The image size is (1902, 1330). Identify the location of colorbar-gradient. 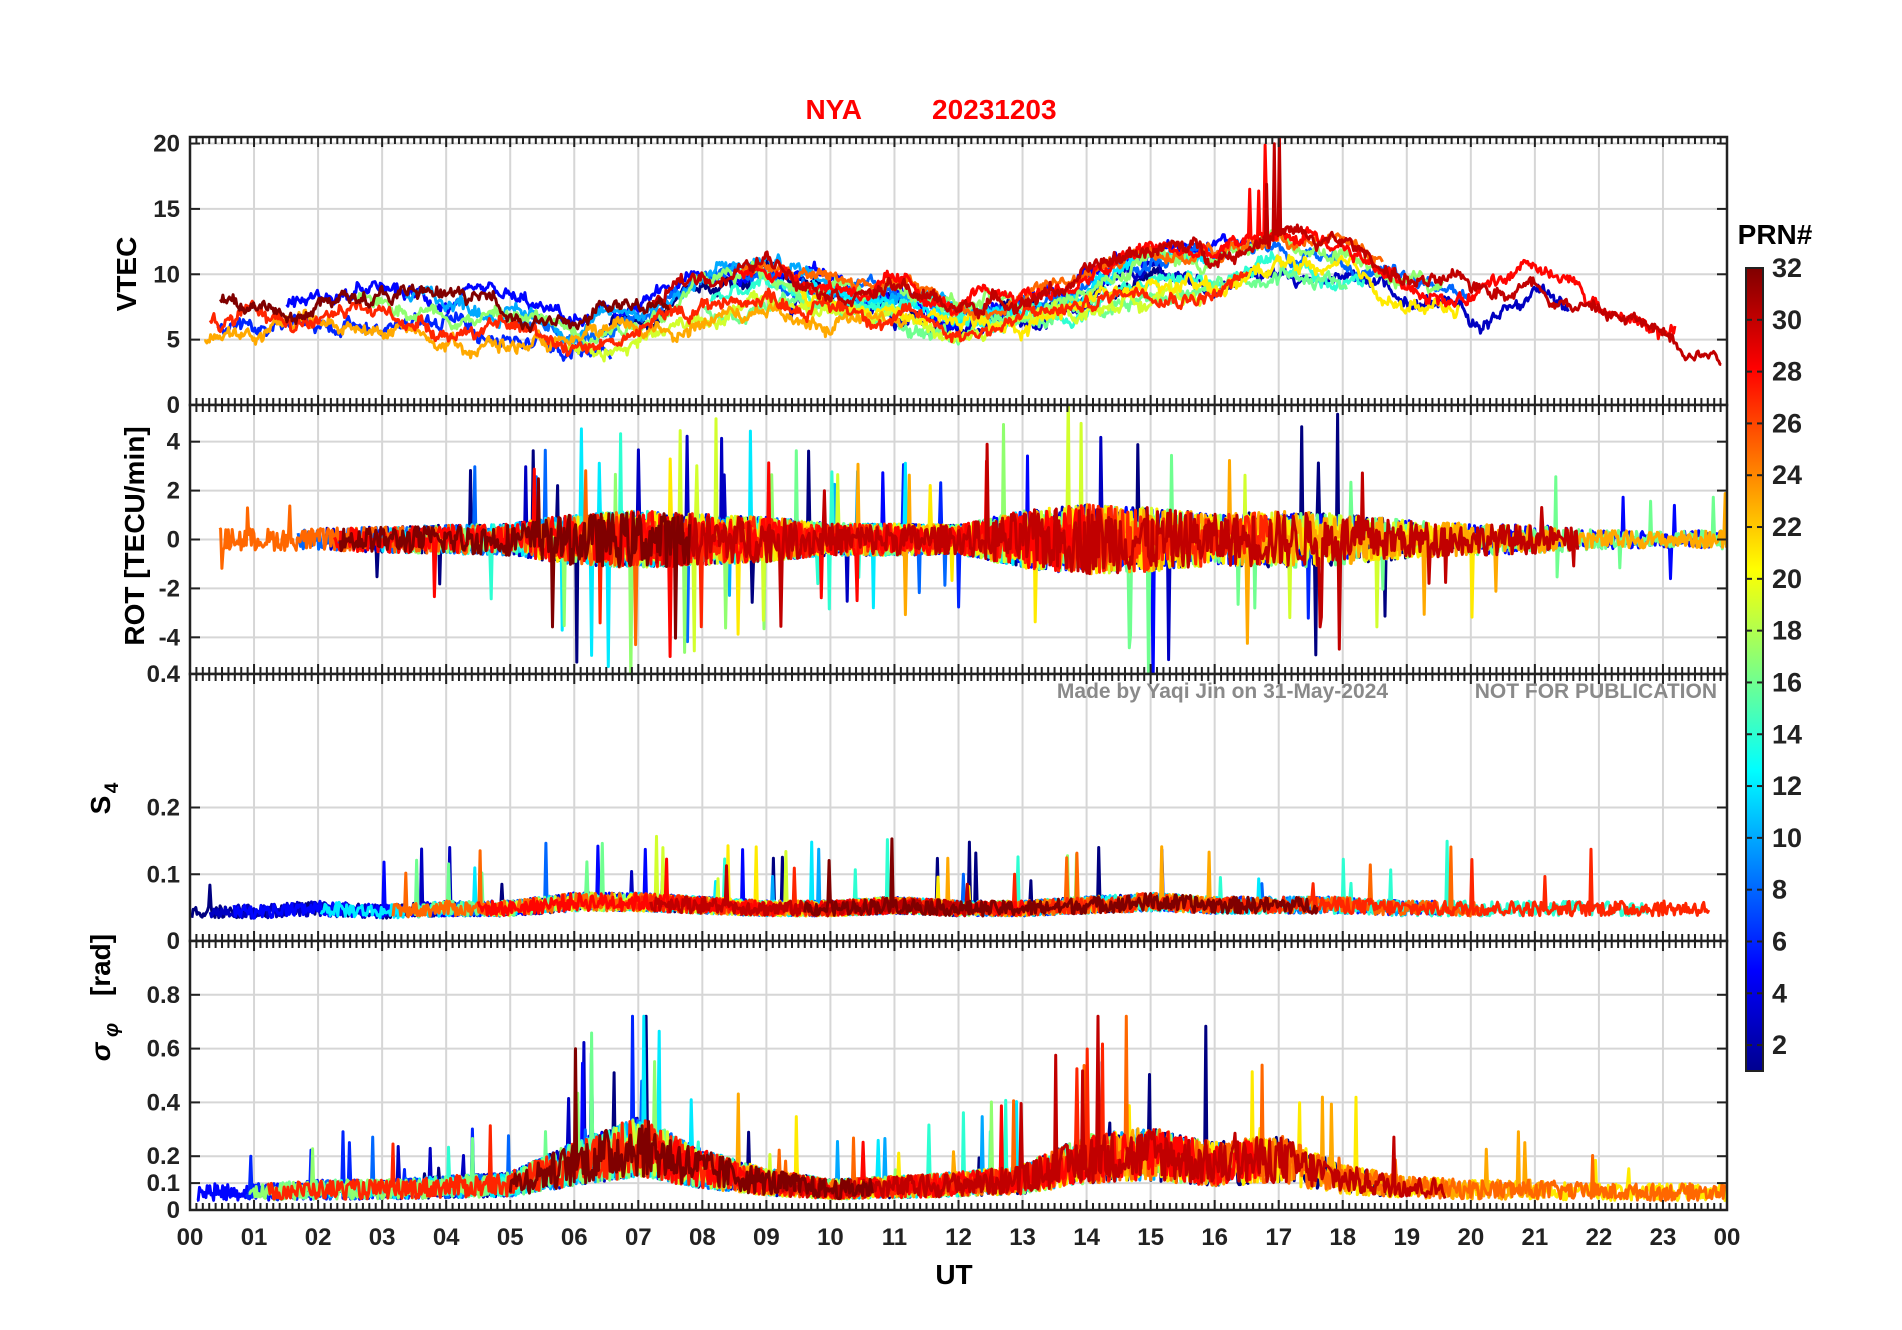
(1754, 669).